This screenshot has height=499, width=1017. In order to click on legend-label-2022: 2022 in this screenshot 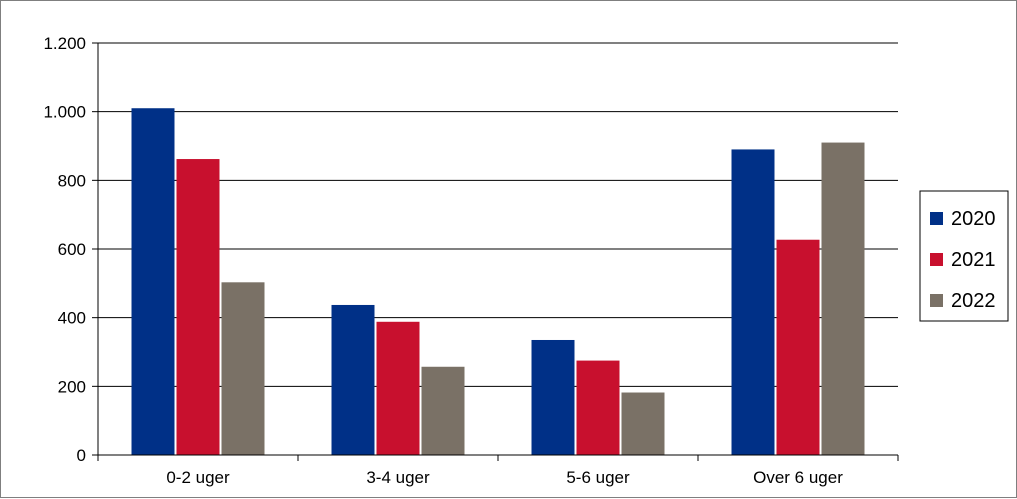, I will do `click(973, 301)`.